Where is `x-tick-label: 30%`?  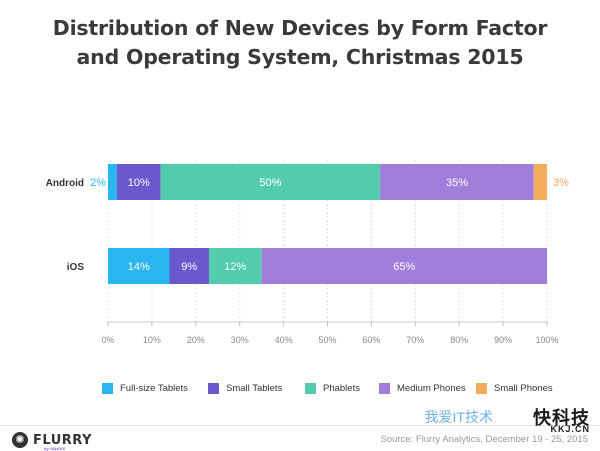 x-tick-label: 30% is located at coordinates (240, 340).